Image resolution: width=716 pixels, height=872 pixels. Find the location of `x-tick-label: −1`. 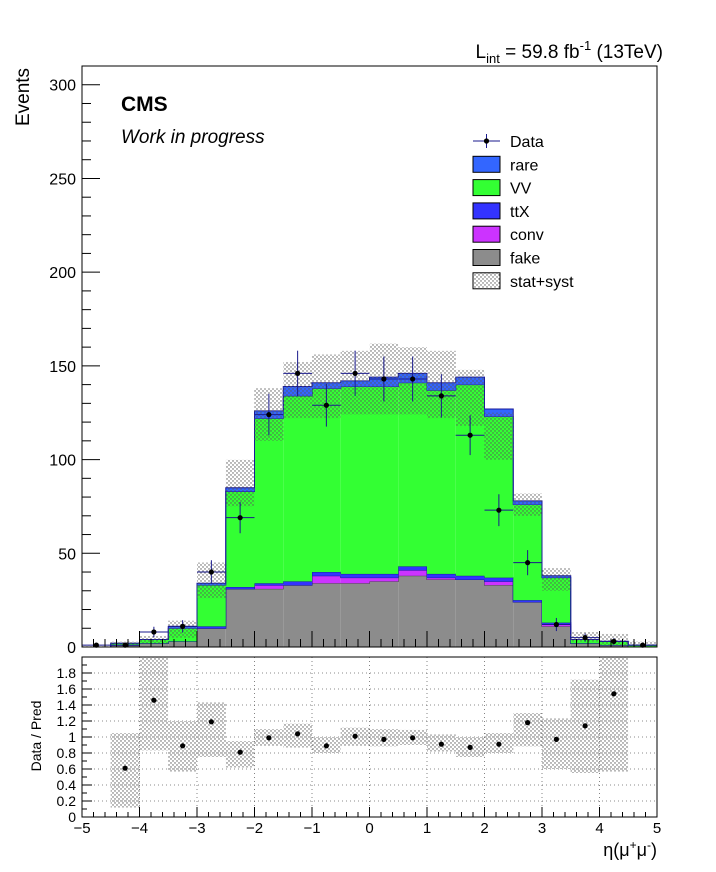

x-tick-label: −1 is located at coordinates (311, 828).